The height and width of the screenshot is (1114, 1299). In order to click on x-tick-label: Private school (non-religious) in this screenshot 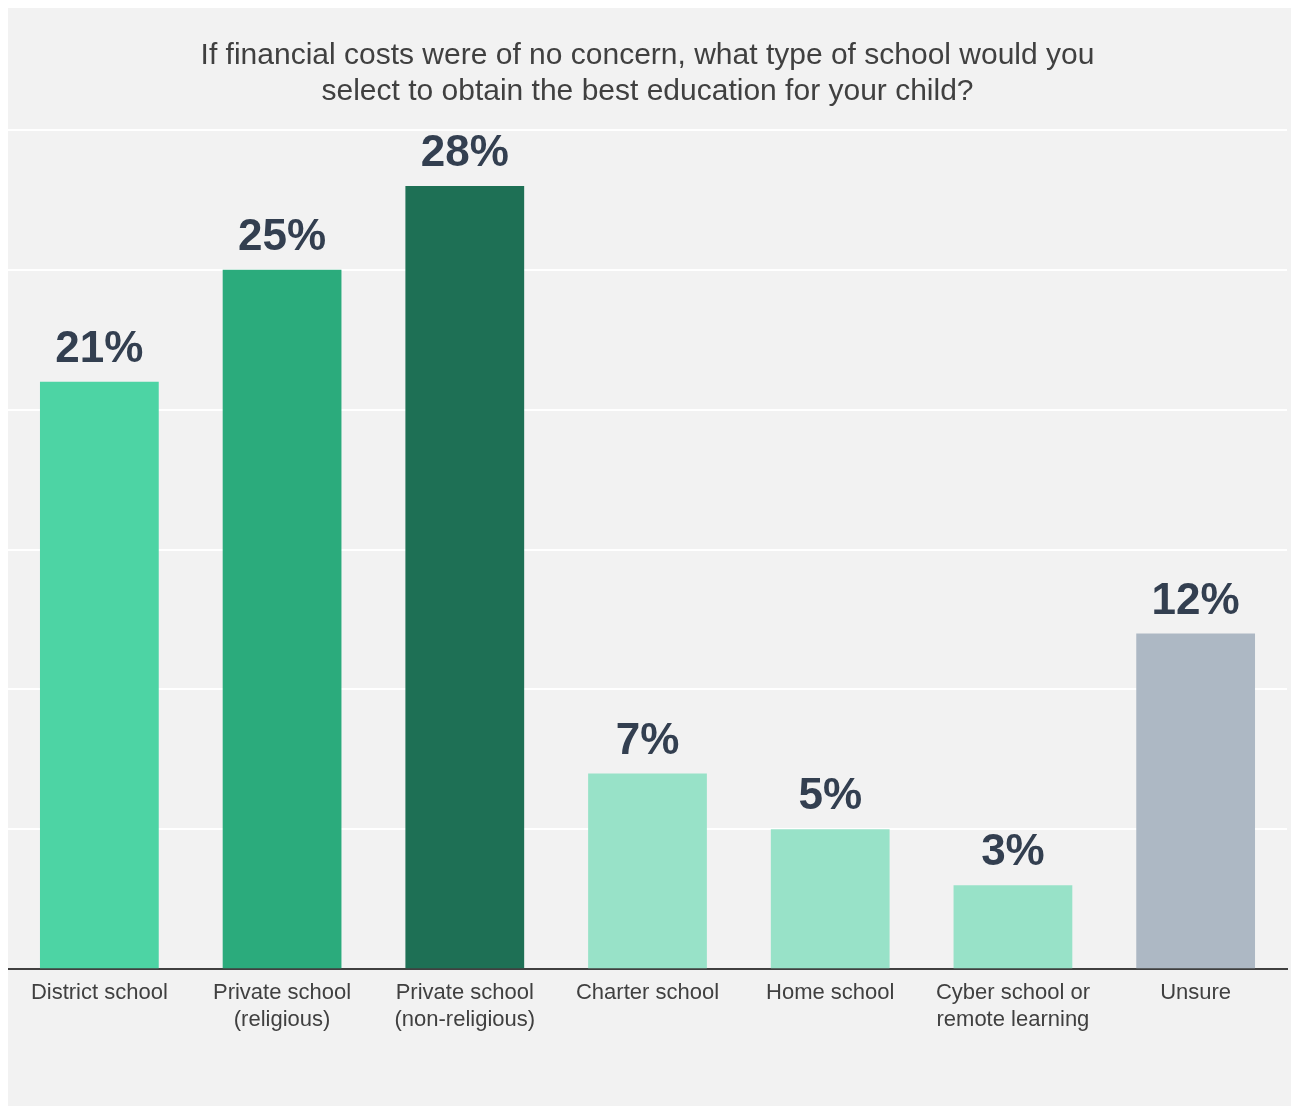, I will do `click(465, 1005)`.